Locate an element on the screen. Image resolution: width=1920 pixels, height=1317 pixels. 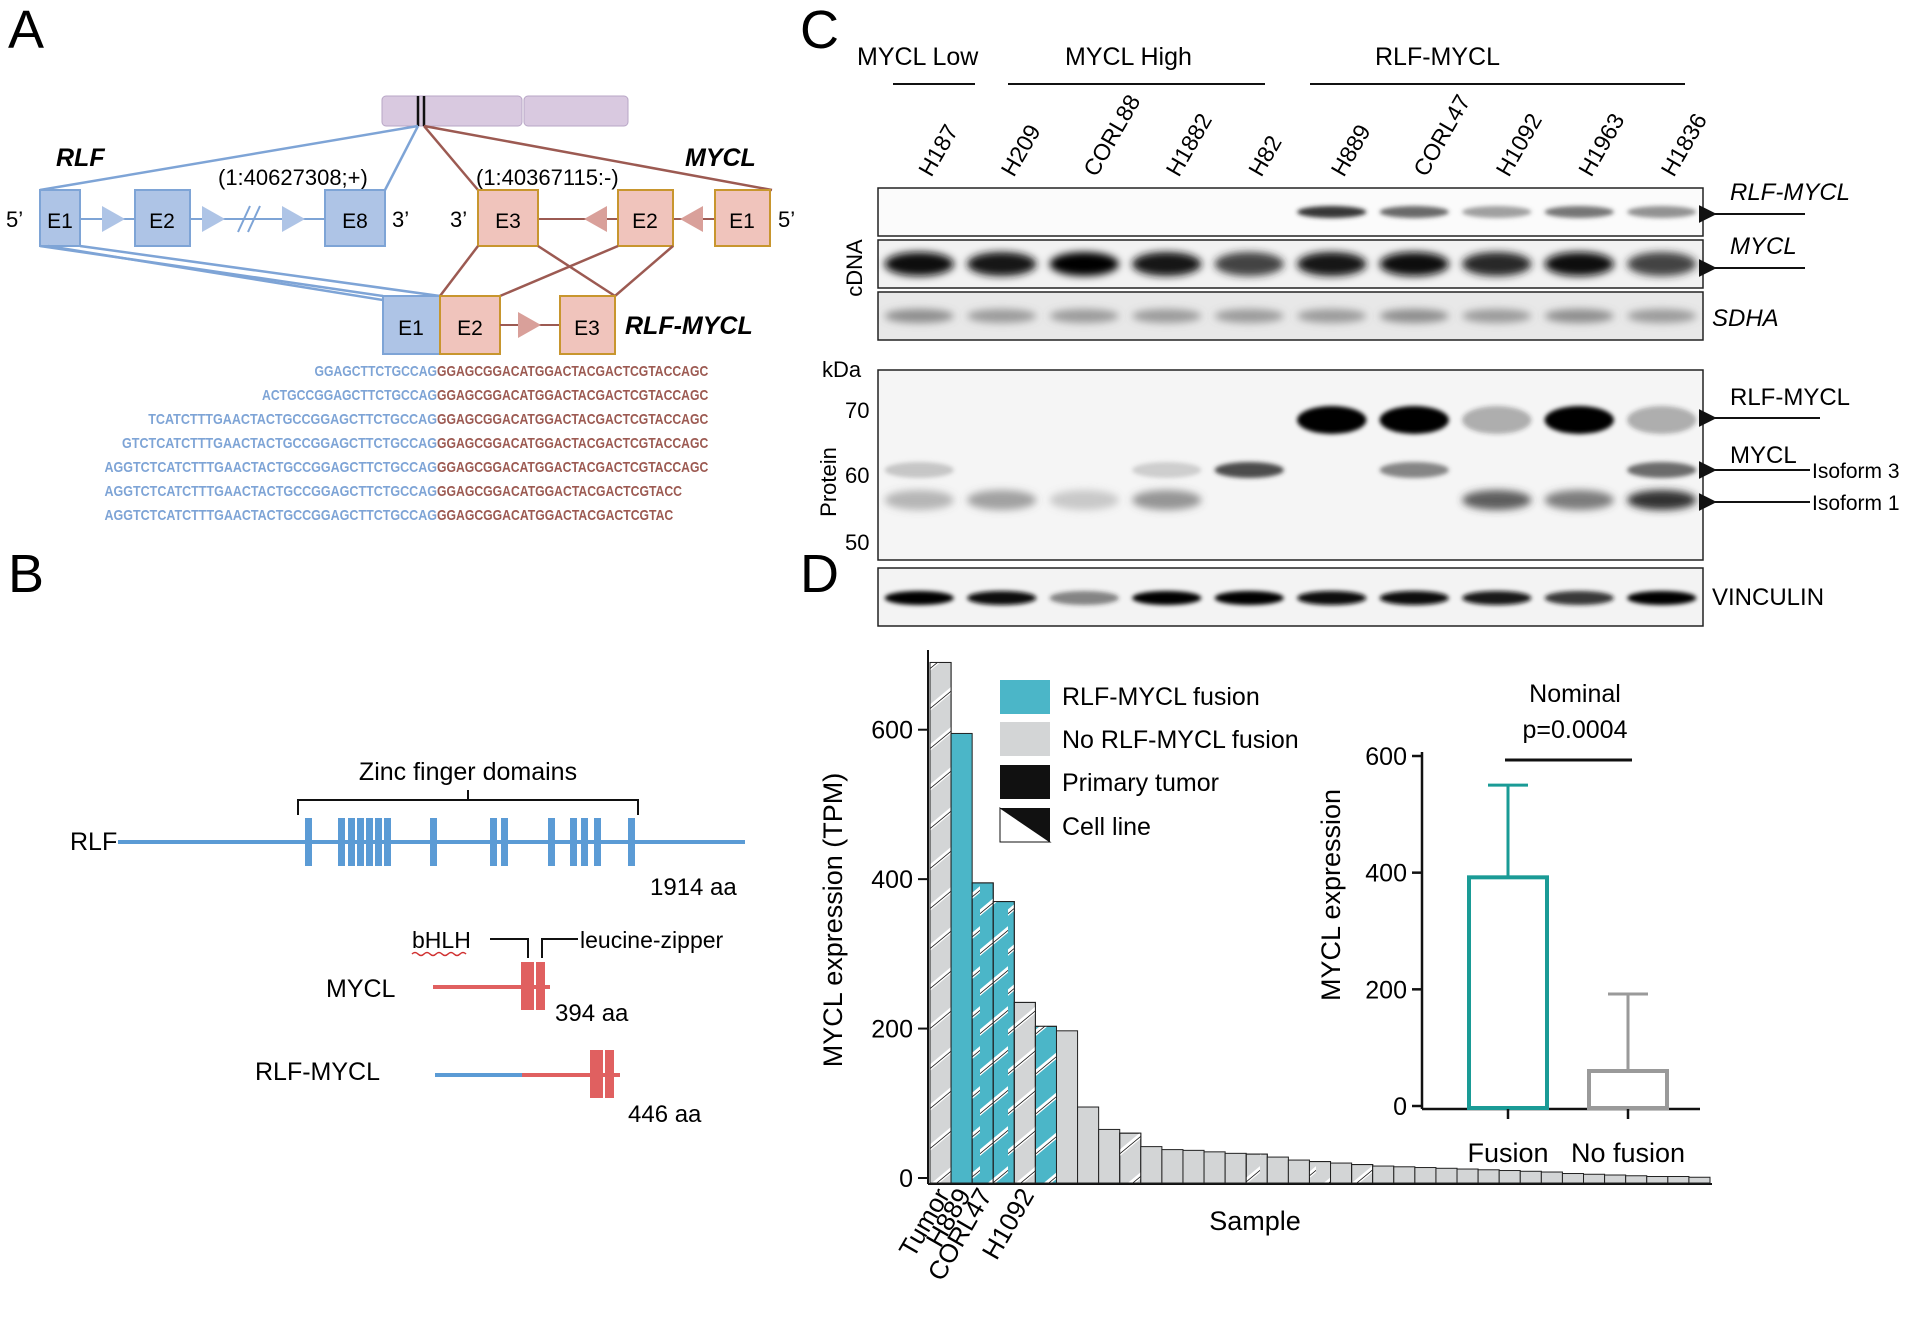
label-prot-mycl: MYCL is located at coordinates (1763, 455).